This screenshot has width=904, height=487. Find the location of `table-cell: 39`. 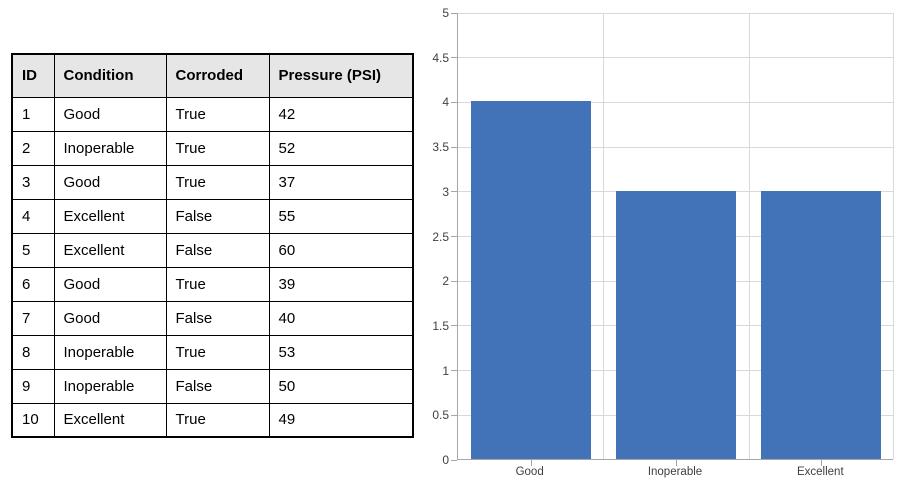

table-cell: 39 is located at coordinates (341, 284).